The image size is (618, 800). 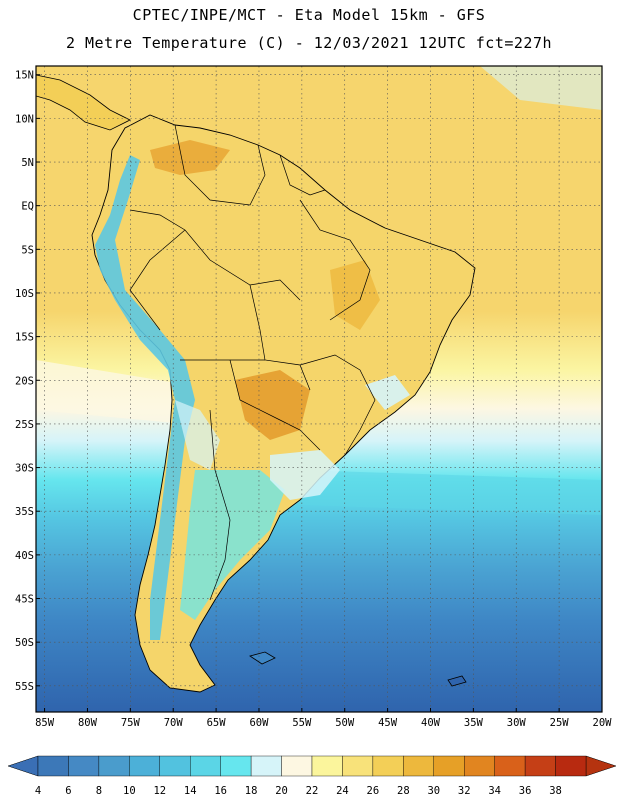 I want to click on lon-tick-label: 75W, so click(x=131, y=723).